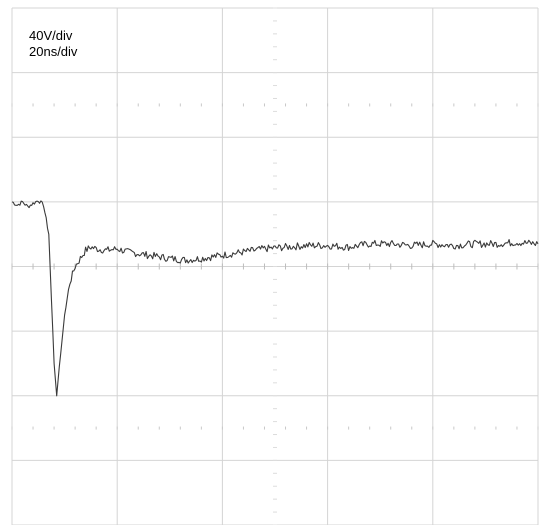 Image resolution: width=542 pixels, height=530 pixels. Describe the element at coordinates (51, 35) in the screenshot. I see `vertical-scale-label: 40V/div` at that location.